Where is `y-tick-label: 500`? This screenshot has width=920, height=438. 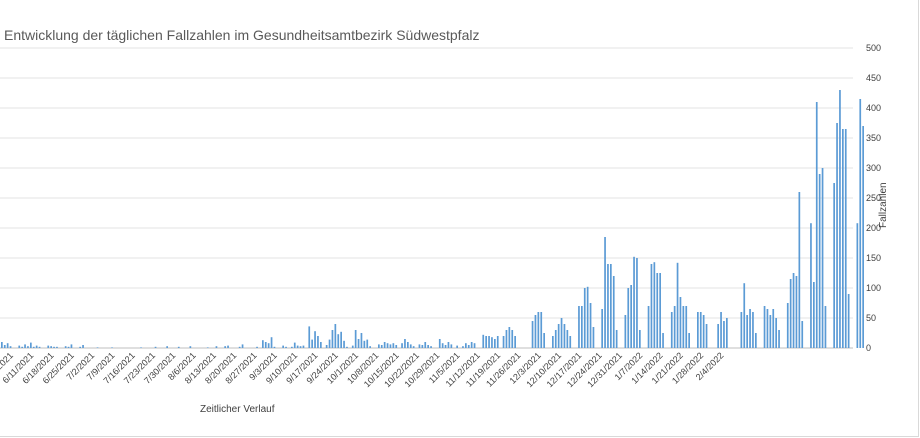 y-tick-label: 500 is located at coordinates (873, 48).